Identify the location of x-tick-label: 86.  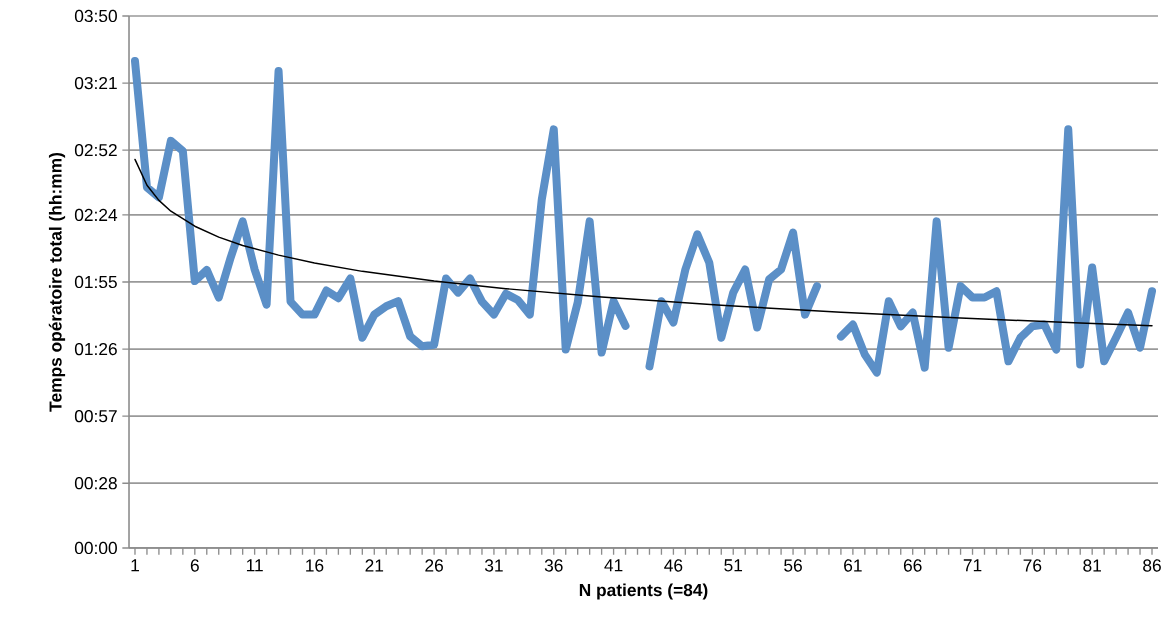
(1152, 565).